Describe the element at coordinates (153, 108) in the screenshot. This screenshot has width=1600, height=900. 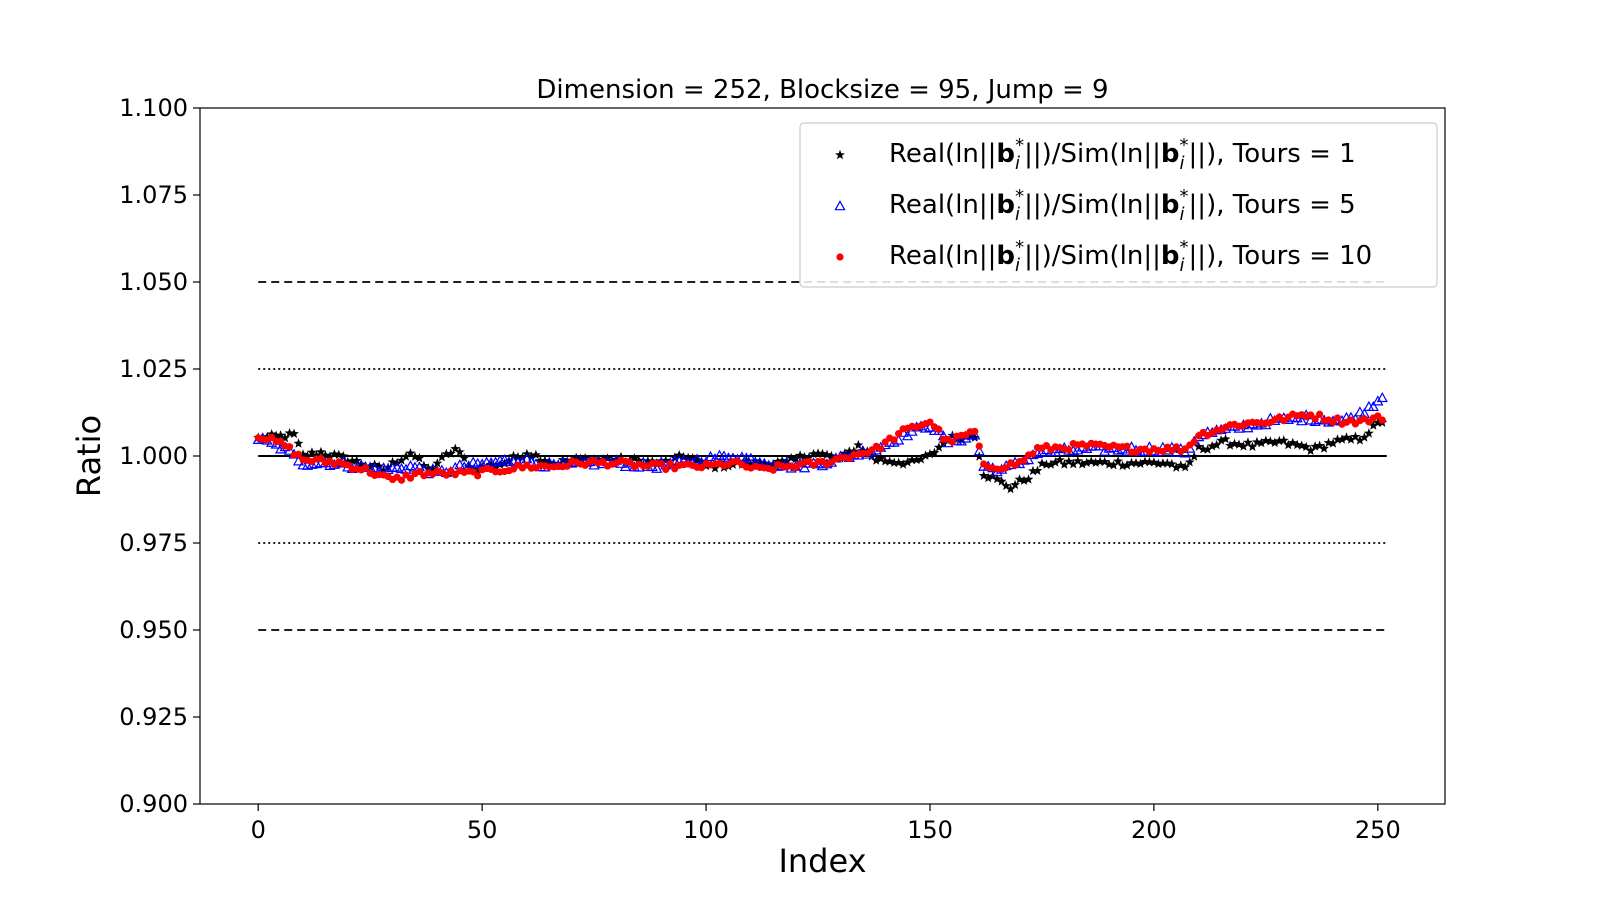
I see `y-tick-label: 1.100` at that location.